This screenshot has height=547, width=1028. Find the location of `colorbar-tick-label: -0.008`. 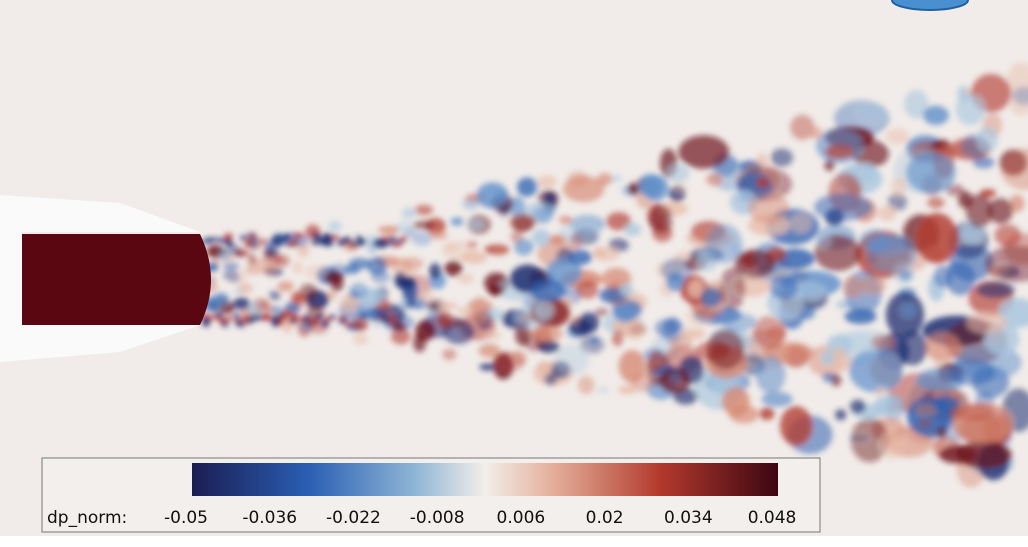

colorbar-tick-label: -0.008 is located at coordinates (437, 518).